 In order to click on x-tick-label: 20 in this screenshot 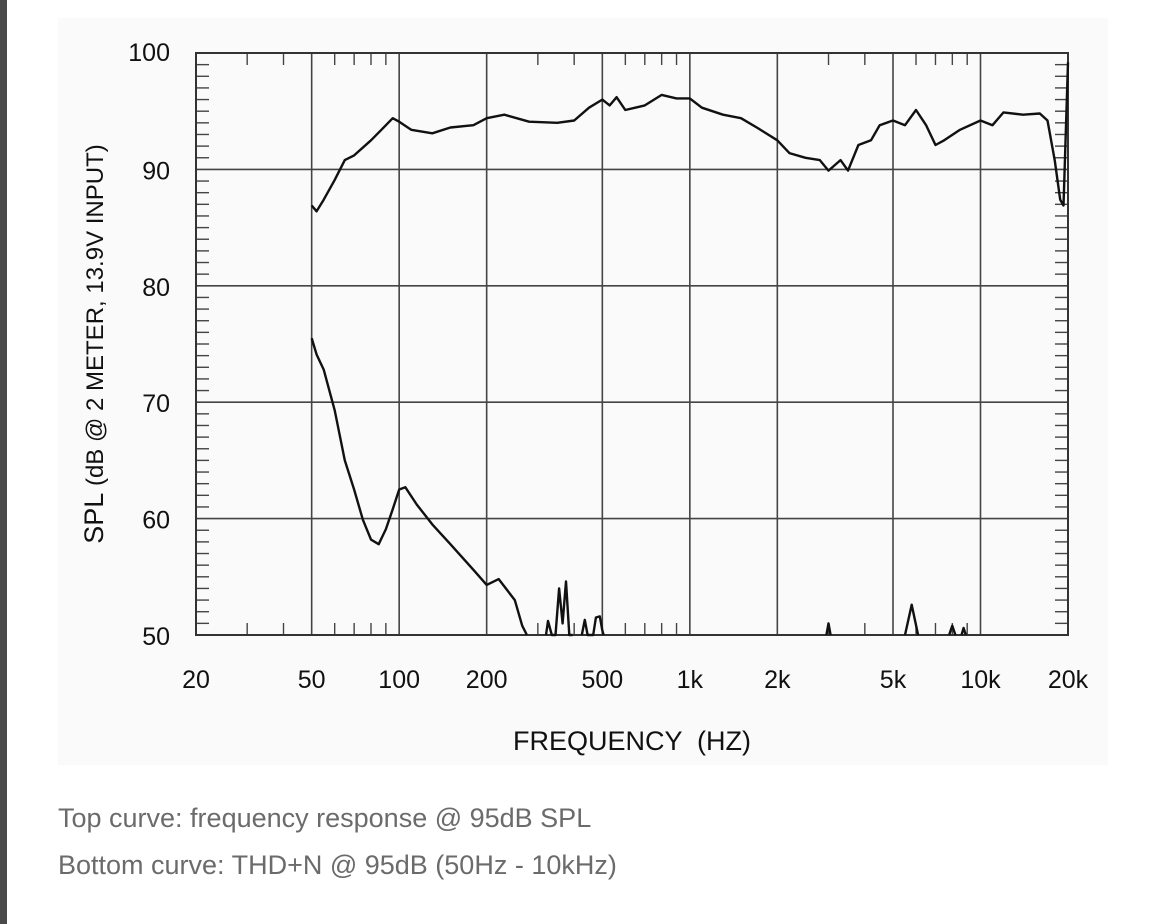, I will do `click(196, 680)`.